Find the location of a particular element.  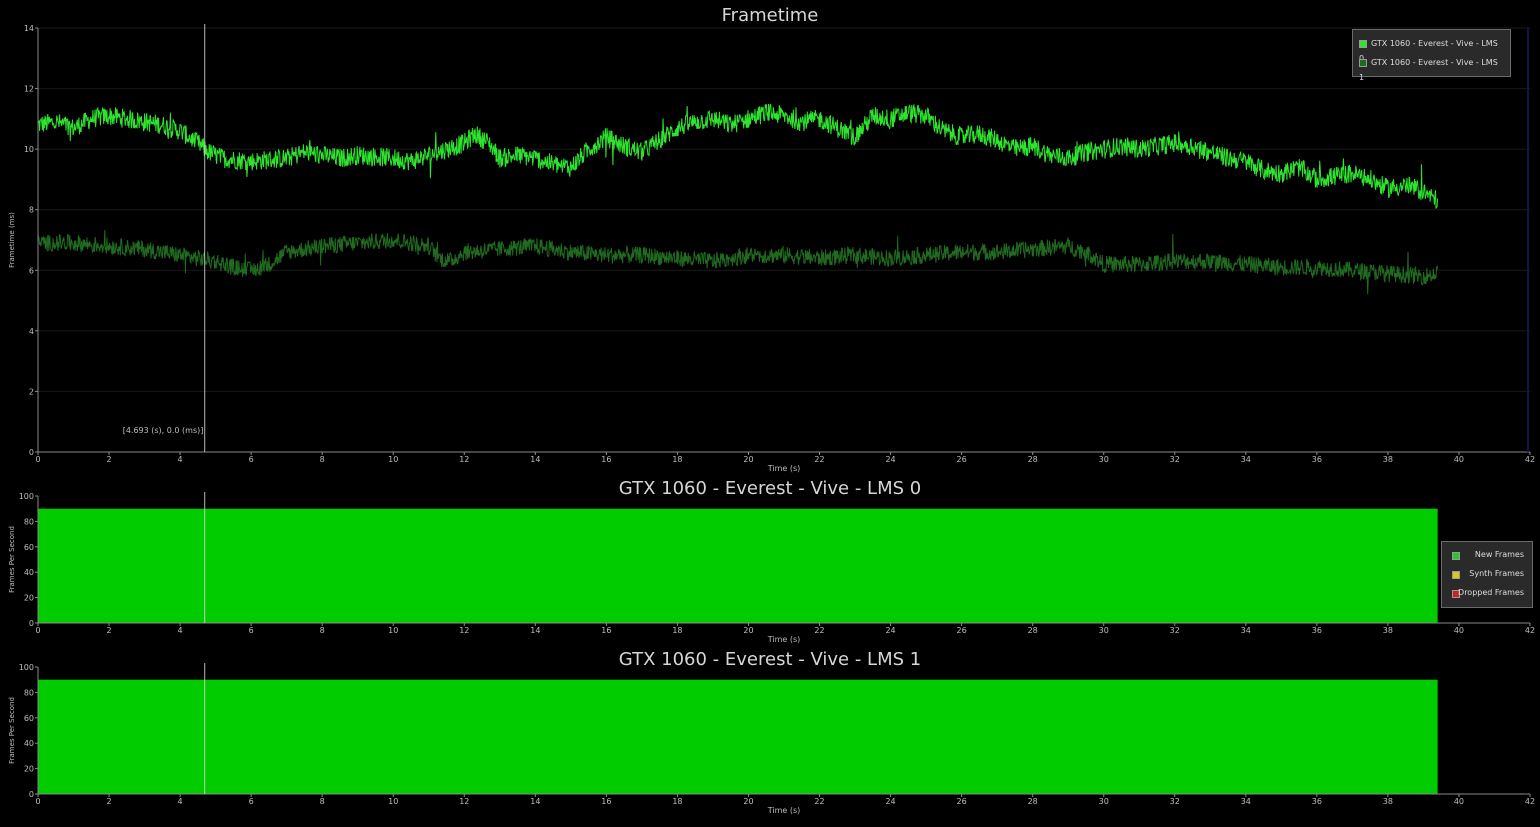

lms1-y-tick-label-2: 40 is located at coordinates (29, 743).